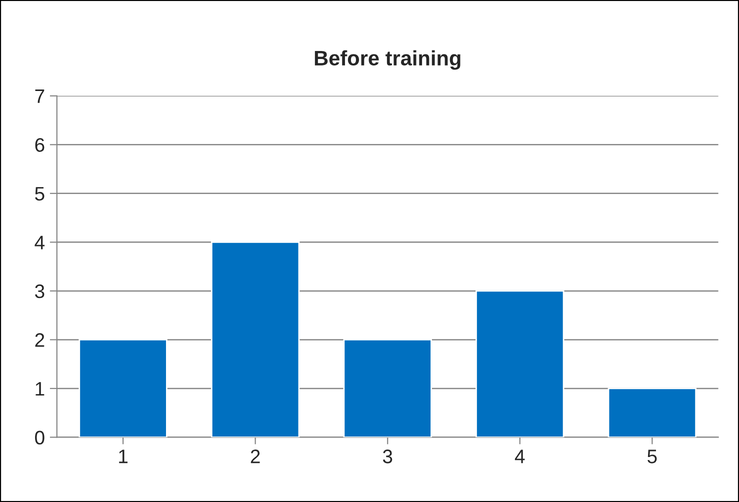  What do you see at coordinates (39, 243) in the screenshot?
I see `y-tick-label: 4` at bounding box center [39, 243].